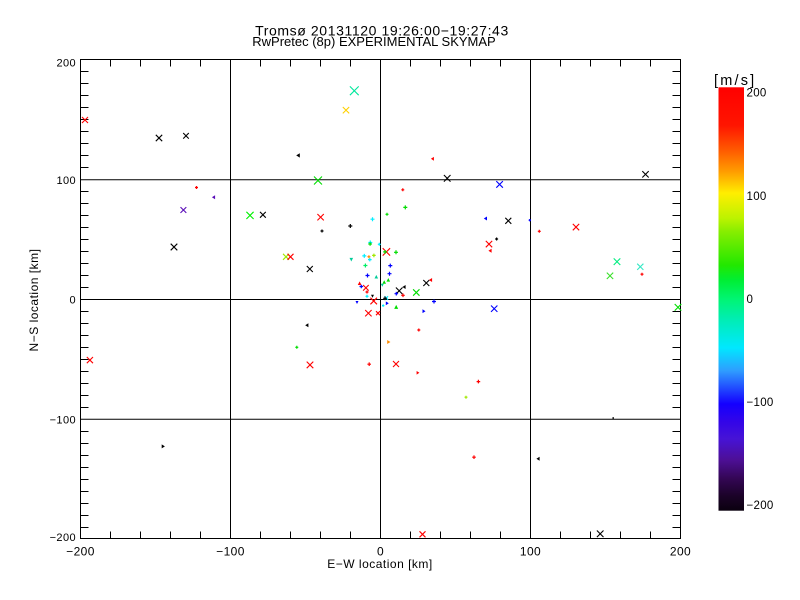 The height and width of the screenshot is (600, 800). Describe the element at coordinates (373, 41) in the screenshot. I see `svg-text:RwPretec (8p) EXPERIMENTAL SKY: RwPretec (8p) EXPERIMENTAL SKYMAP` at that location.